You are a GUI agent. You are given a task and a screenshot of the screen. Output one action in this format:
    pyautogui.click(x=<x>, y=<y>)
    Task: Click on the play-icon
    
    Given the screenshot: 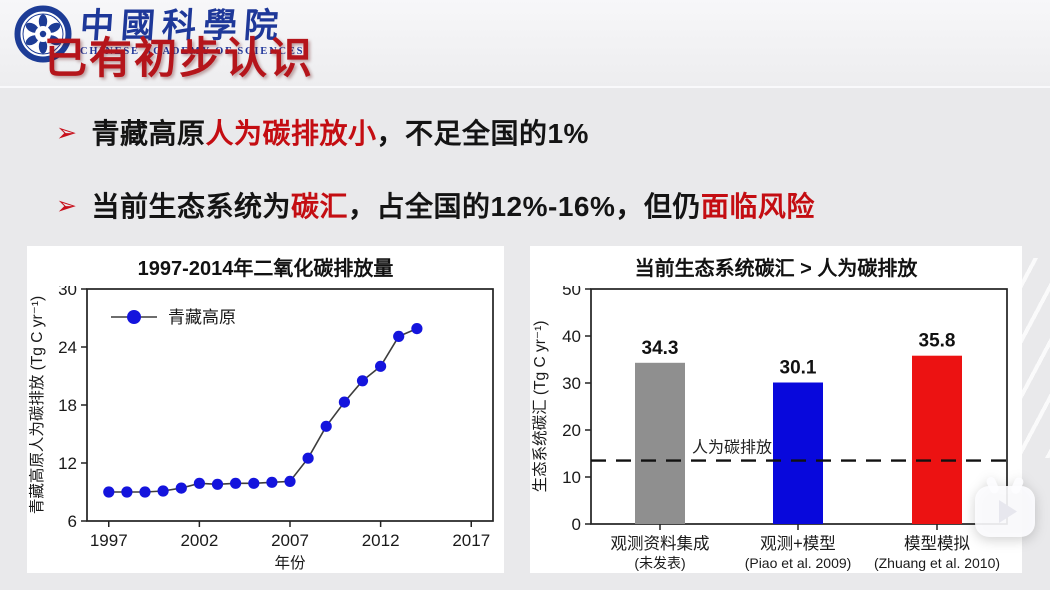 What is the action you would take?
    pyautogui.click(x=1005, y=507)
    